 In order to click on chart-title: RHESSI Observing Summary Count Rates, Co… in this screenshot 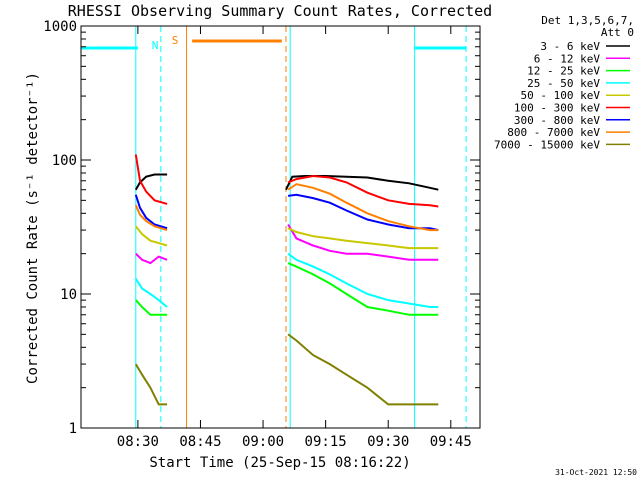, I will do `click(280, 11)`.